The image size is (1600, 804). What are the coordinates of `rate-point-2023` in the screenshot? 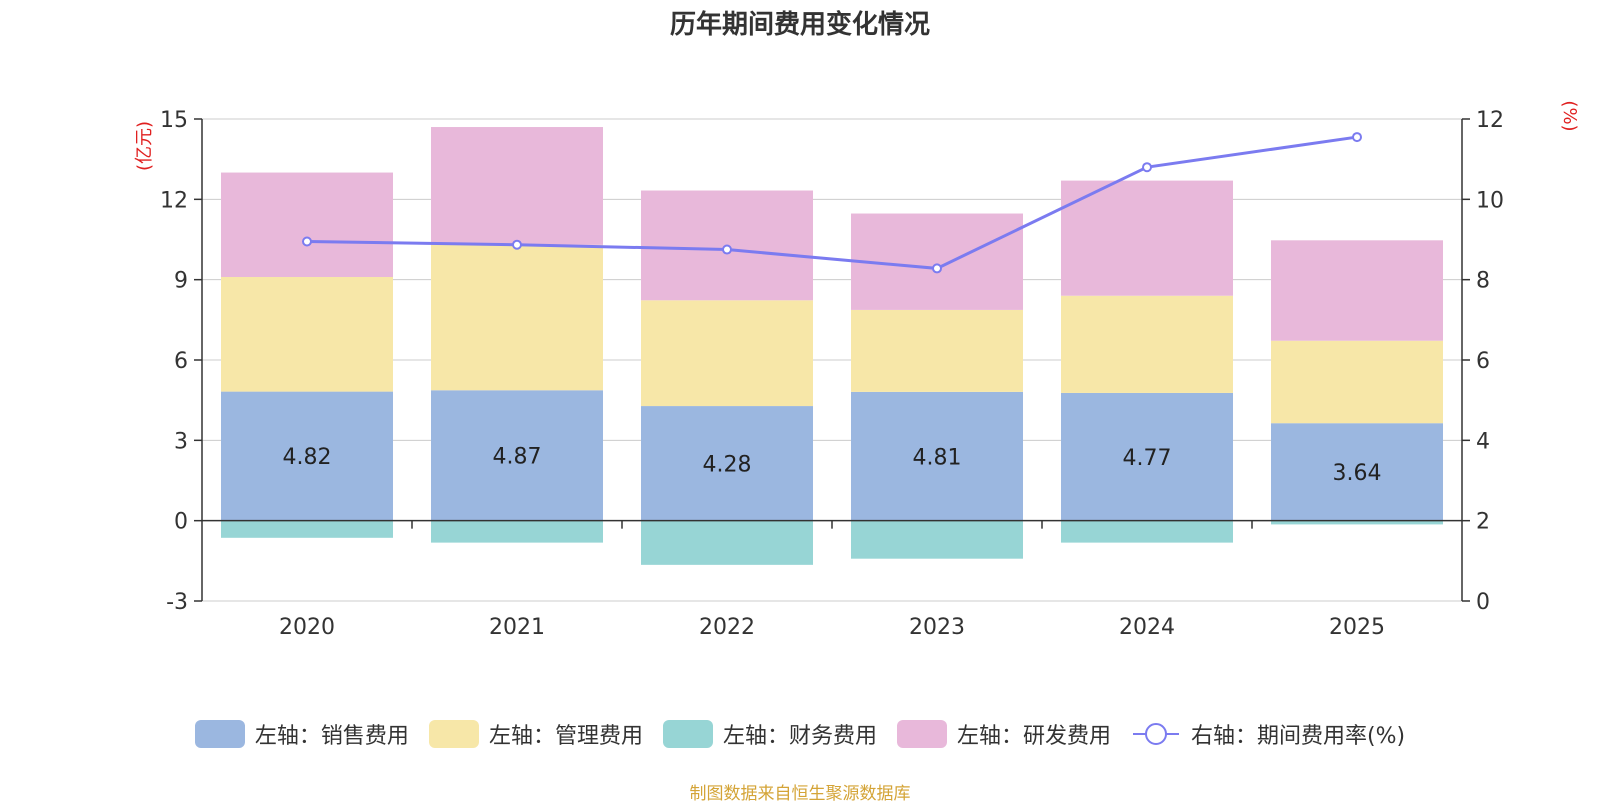 It's located at (937, 268).